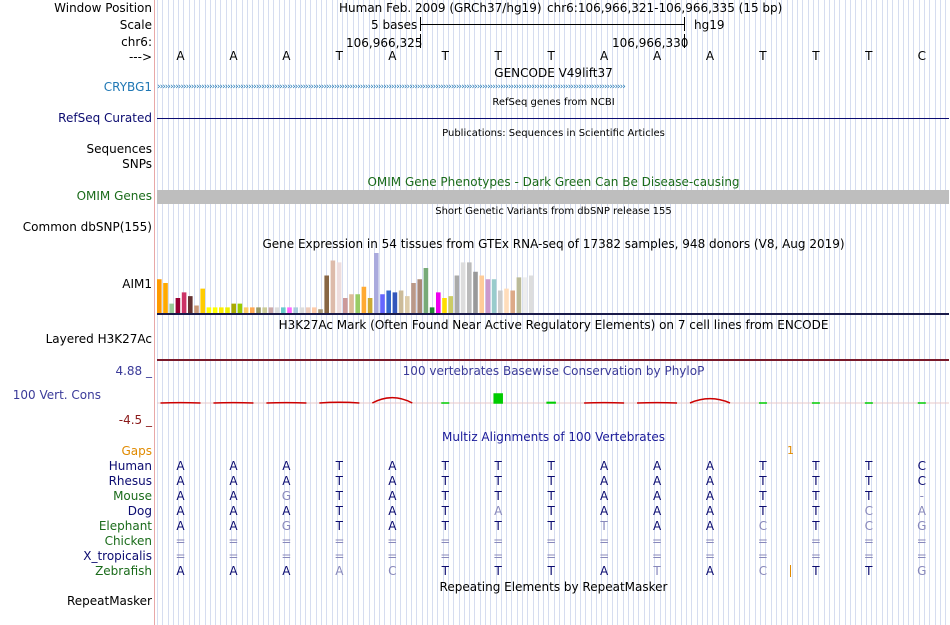  What do you see at coordinates (553, 360) in the screenshot?
I see `h3k27ac-signal` at bounding box center [553, 360].